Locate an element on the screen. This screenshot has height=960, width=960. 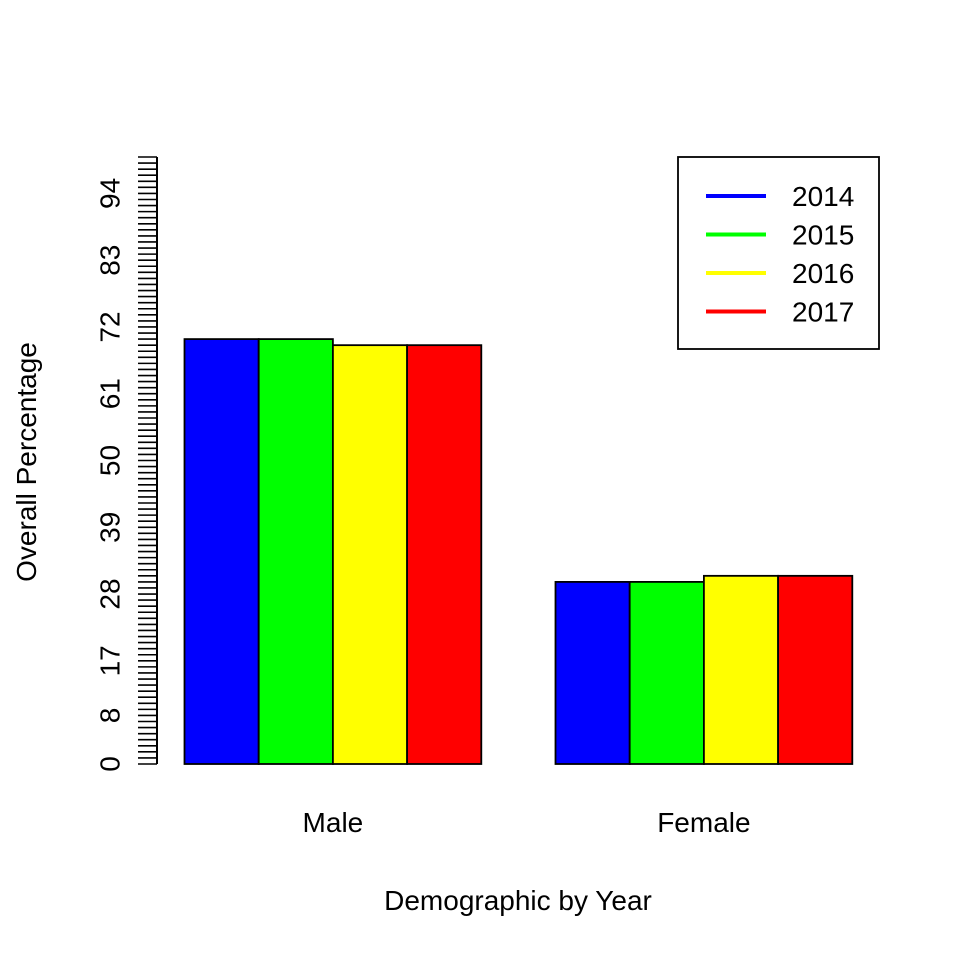
y-tick-label: 8 is located at coordinates (110, 716).